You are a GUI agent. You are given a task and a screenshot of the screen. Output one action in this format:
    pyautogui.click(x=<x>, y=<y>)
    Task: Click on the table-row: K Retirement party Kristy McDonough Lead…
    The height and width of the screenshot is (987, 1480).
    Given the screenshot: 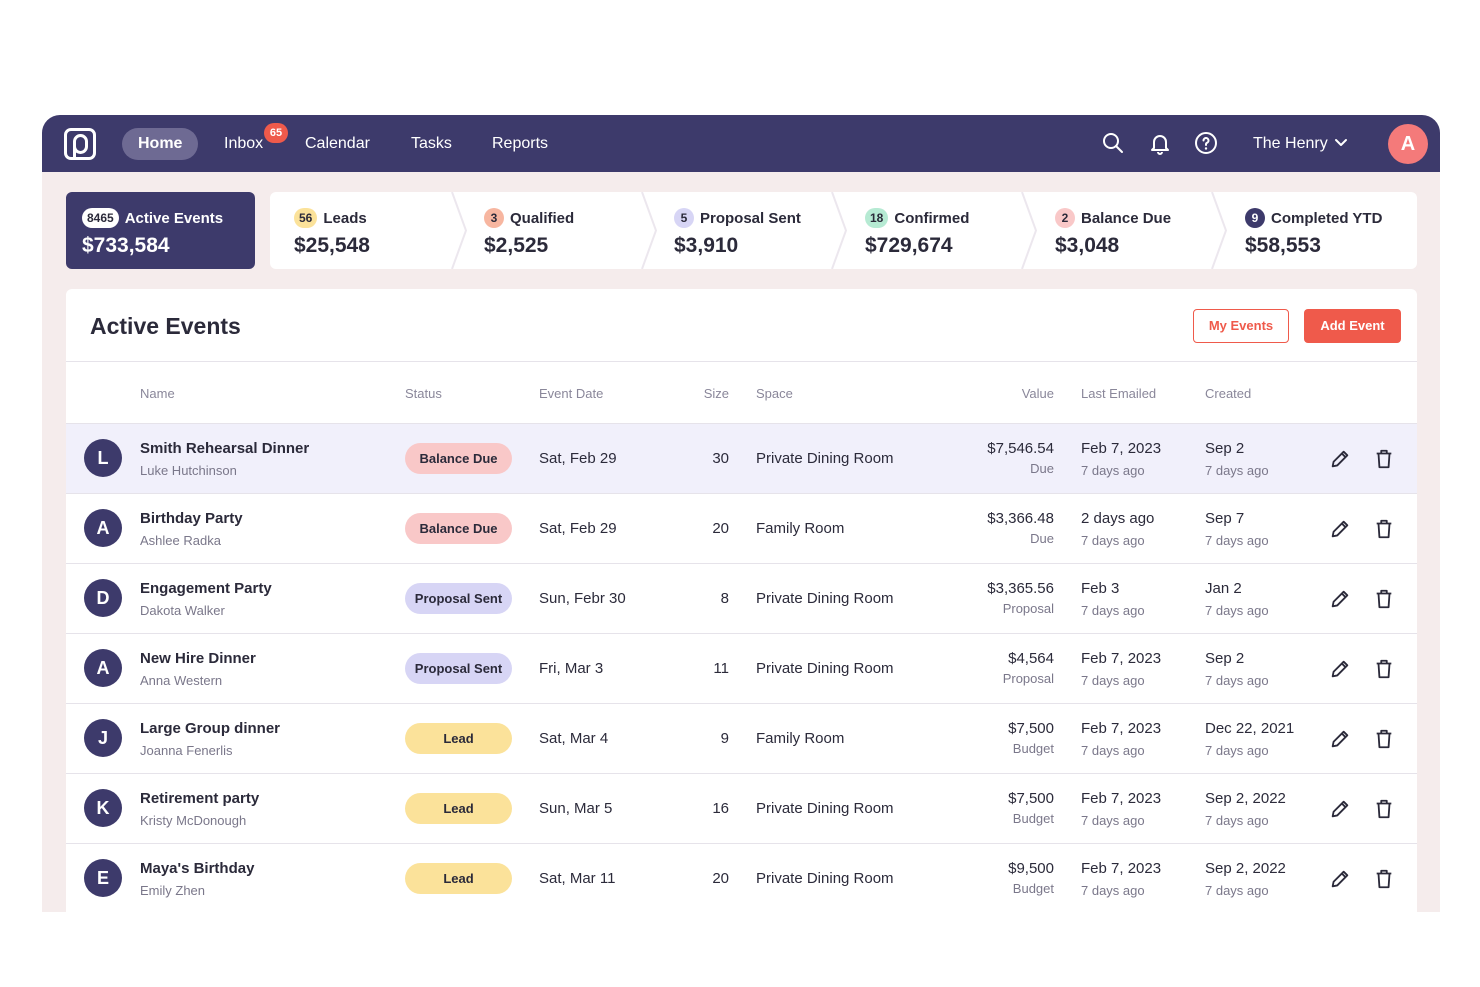 What is the action you would take?
    pyautogui.click(x=741, y=808)
    